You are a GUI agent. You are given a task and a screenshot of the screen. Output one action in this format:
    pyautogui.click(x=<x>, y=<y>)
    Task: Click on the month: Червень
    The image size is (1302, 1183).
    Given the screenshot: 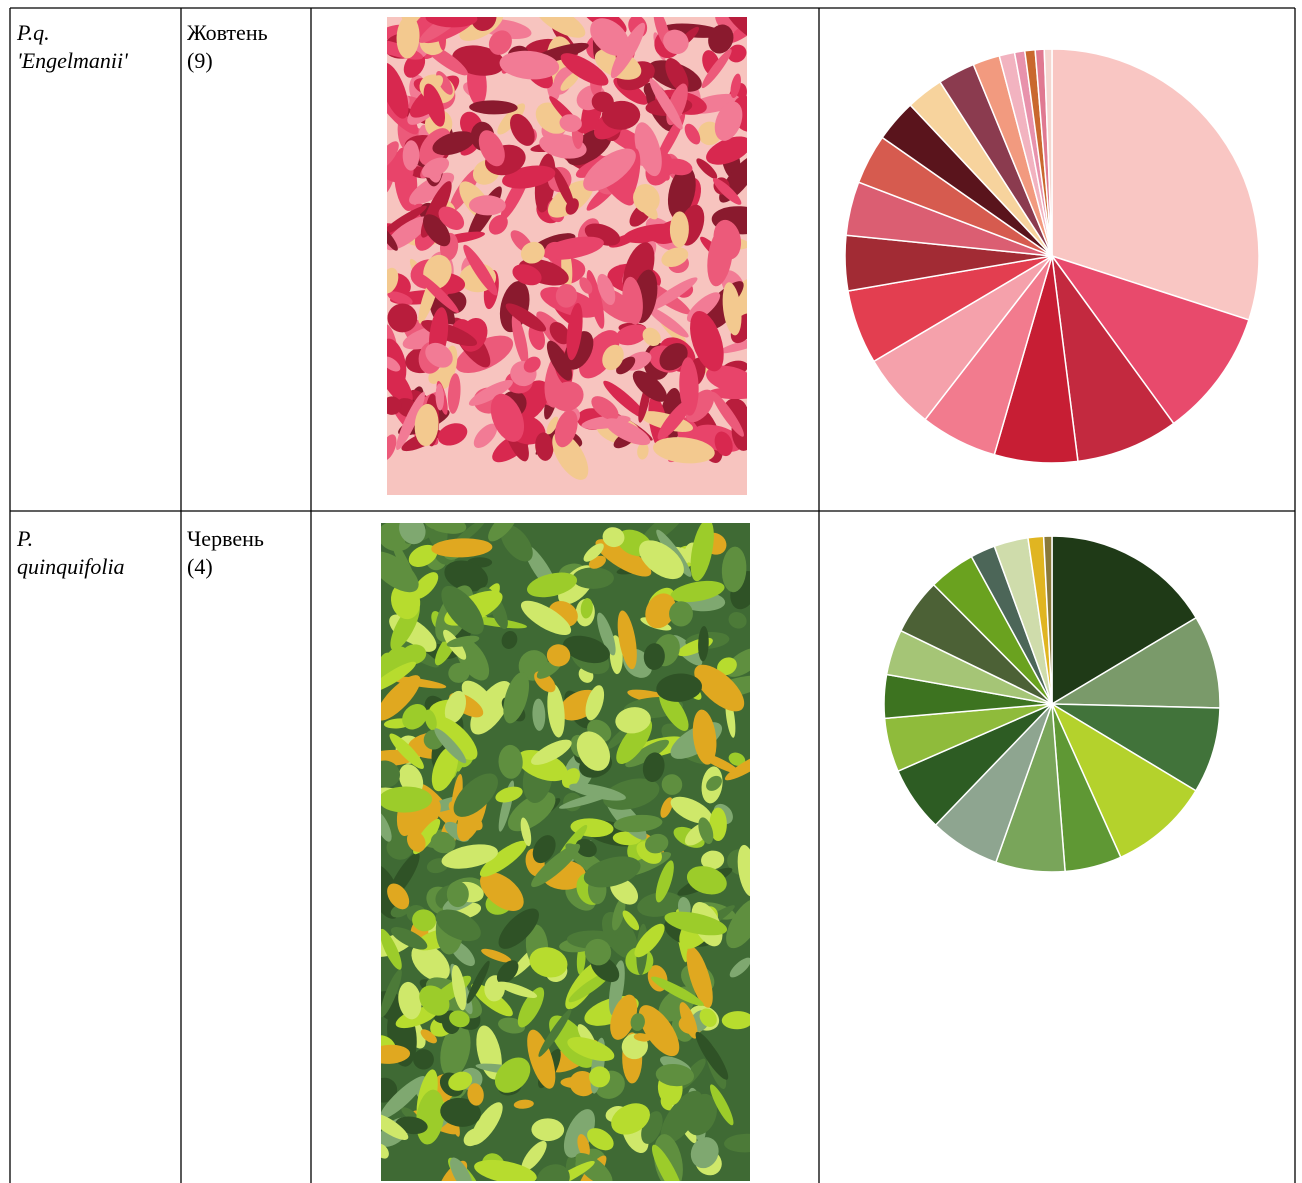 What is the action you would take?
    pyautogui.click(x=225, y=538)
    